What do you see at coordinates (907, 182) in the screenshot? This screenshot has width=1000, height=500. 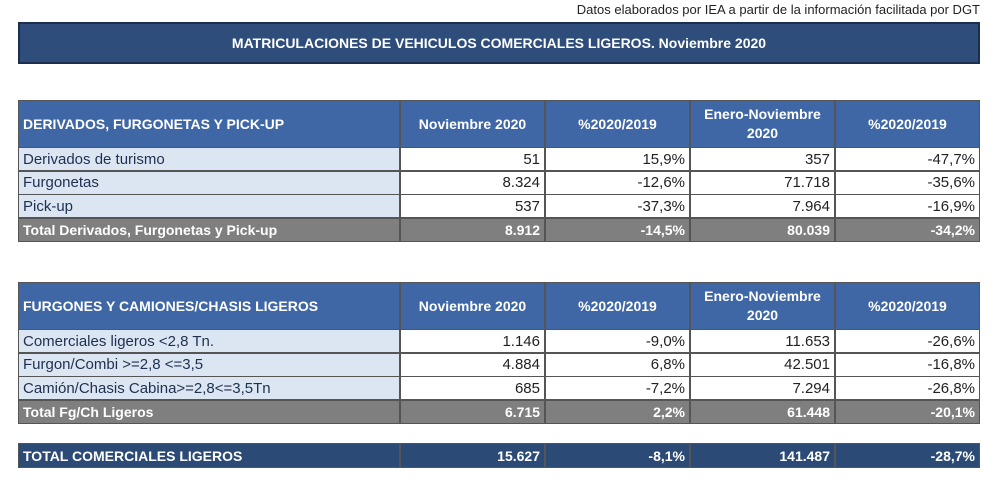 I see `value-cell: -35,6%` at bounding box center [907, 182].